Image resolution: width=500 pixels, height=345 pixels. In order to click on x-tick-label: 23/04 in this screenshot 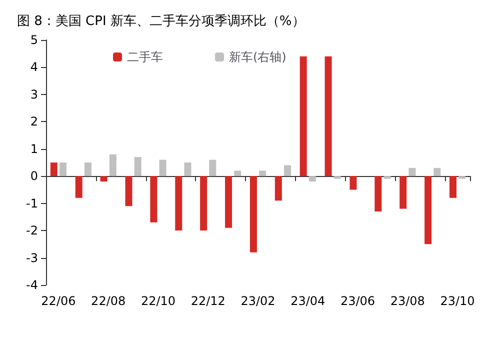, I will do `click(308, 301)`.